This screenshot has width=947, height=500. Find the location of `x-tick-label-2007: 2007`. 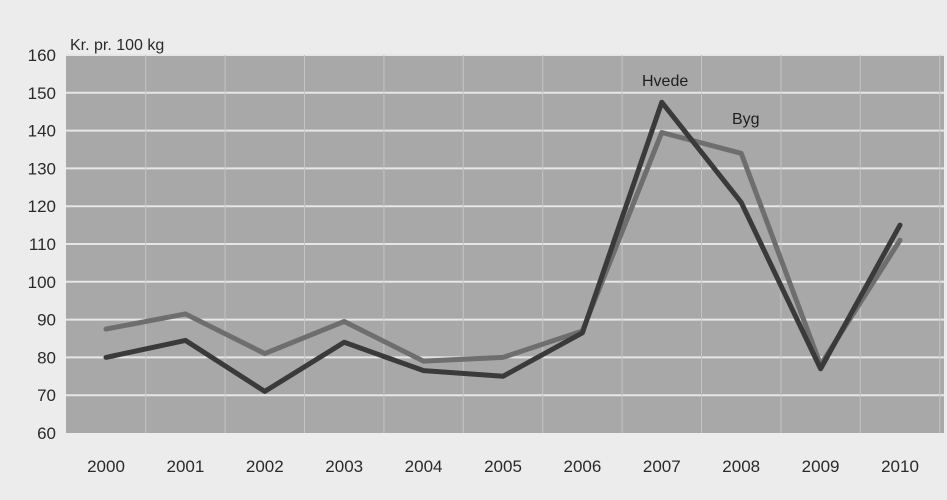

x-tick-label-2007: 2007 is located at coordinates (662, 466).